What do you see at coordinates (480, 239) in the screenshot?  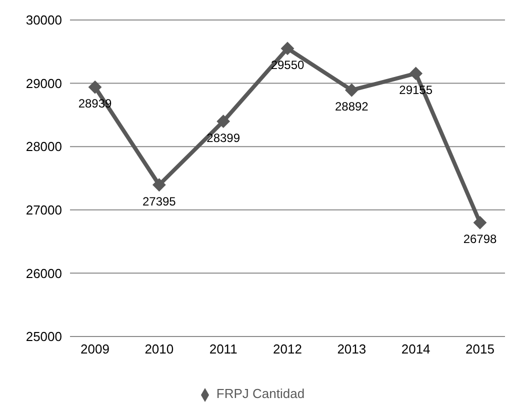 I see `data-label: 26798` at bounding box center [480, 239].